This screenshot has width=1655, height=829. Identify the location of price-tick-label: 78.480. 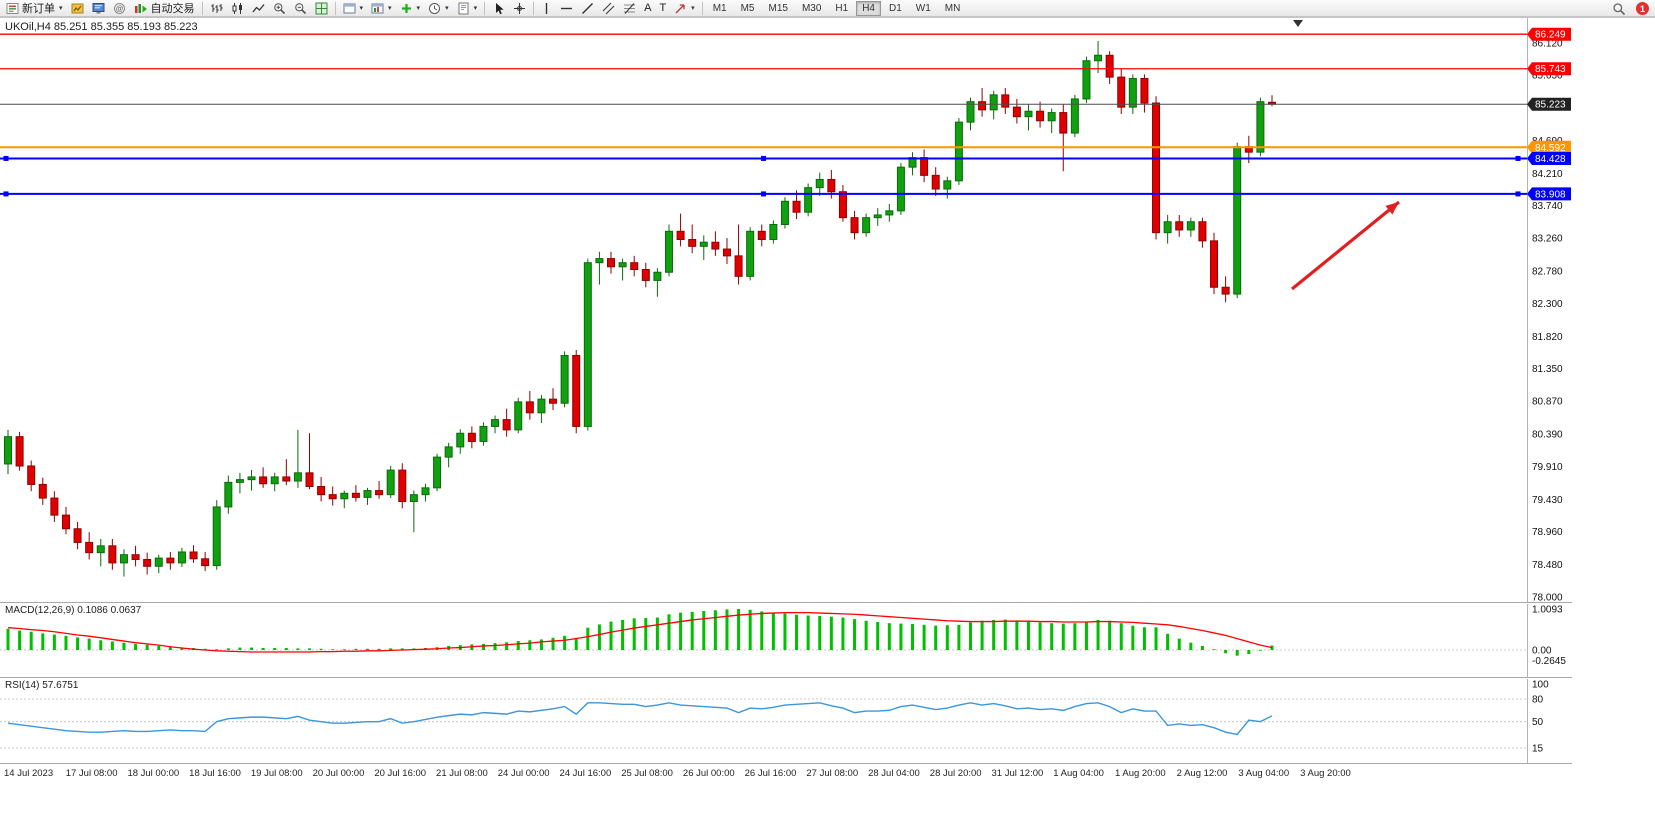
(1547, 565).